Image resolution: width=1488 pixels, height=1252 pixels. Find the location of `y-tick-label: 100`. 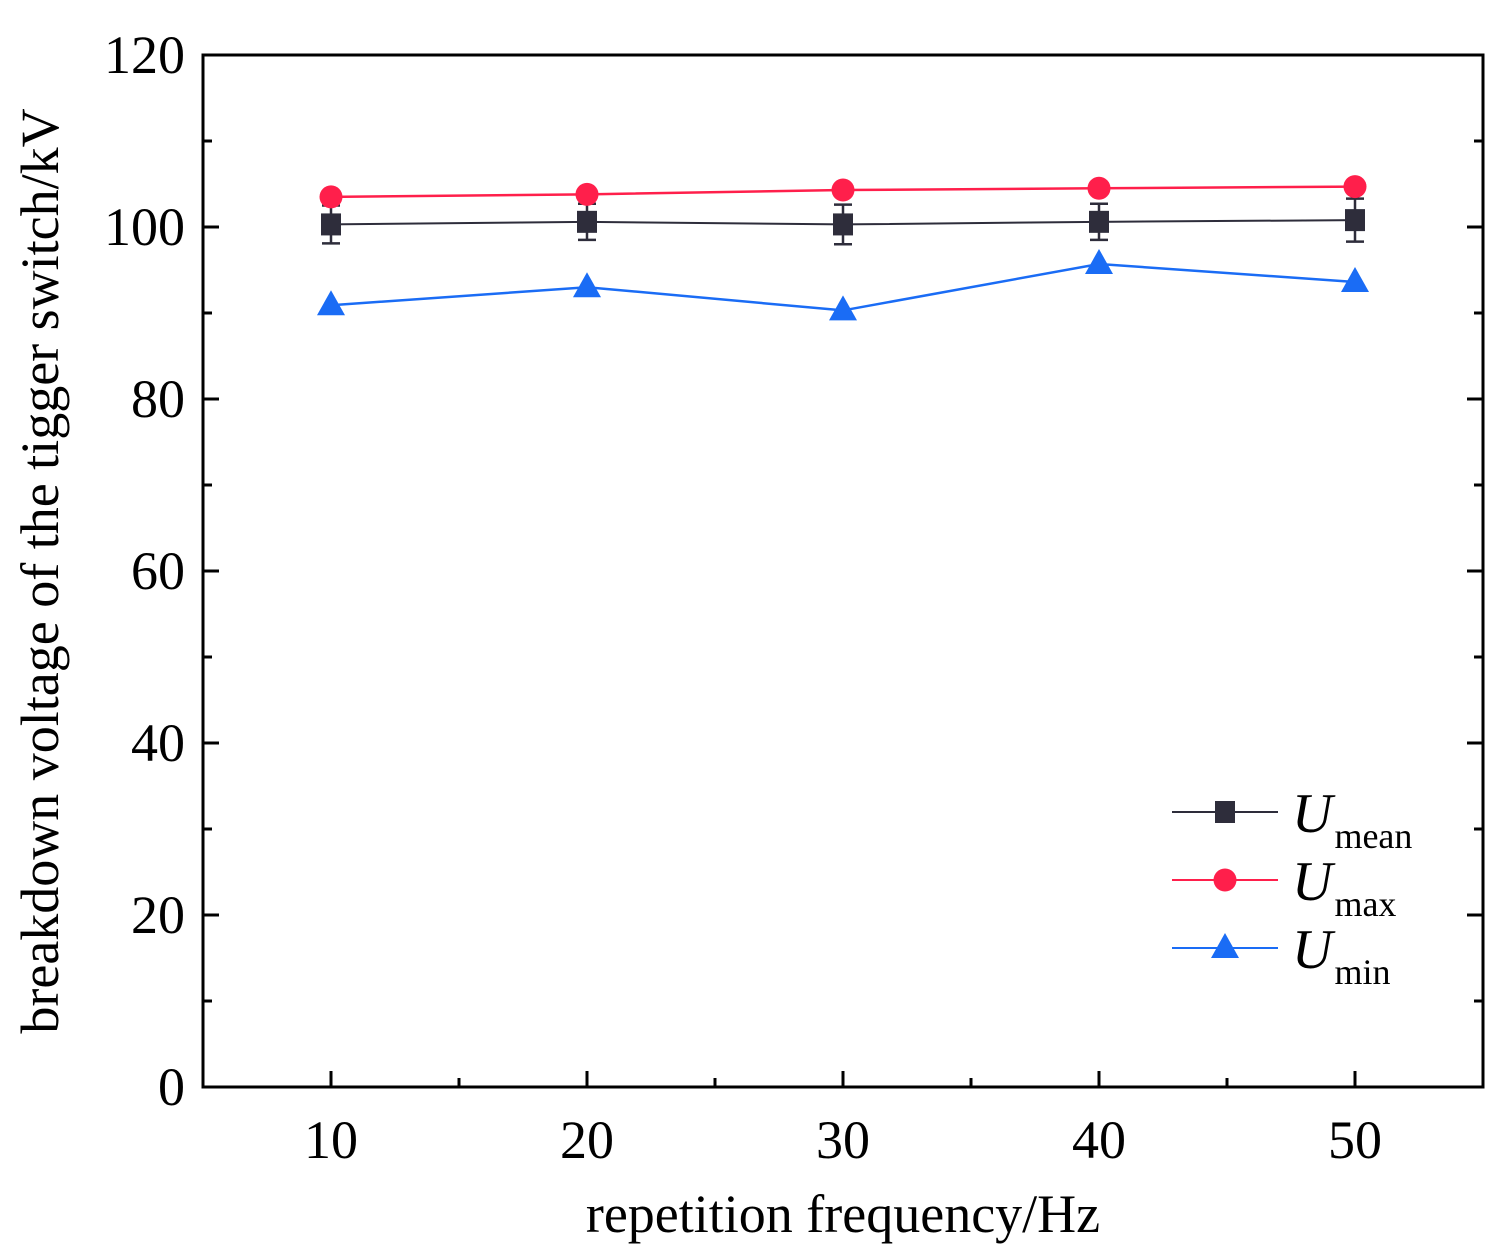

y-tick-label: 100 is located at coordinates (144, 227).